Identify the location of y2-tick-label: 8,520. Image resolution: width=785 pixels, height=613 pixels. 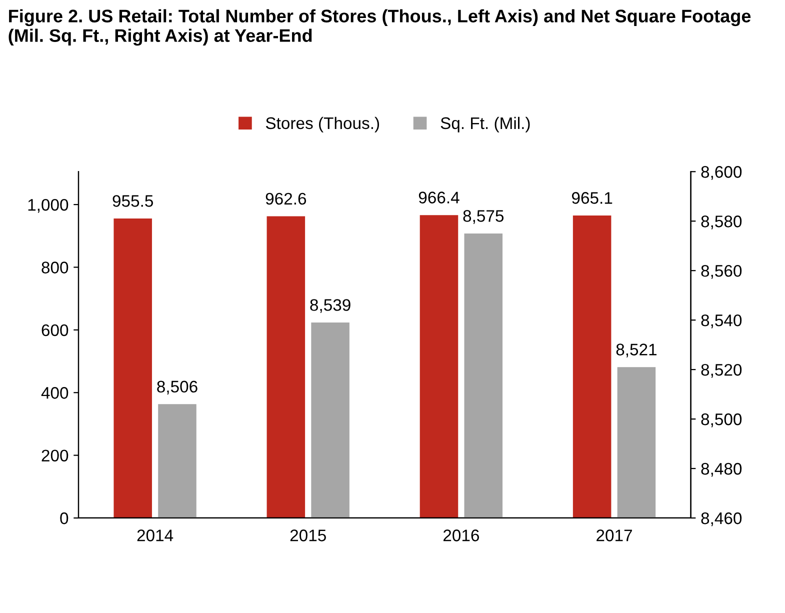
(721, 371).